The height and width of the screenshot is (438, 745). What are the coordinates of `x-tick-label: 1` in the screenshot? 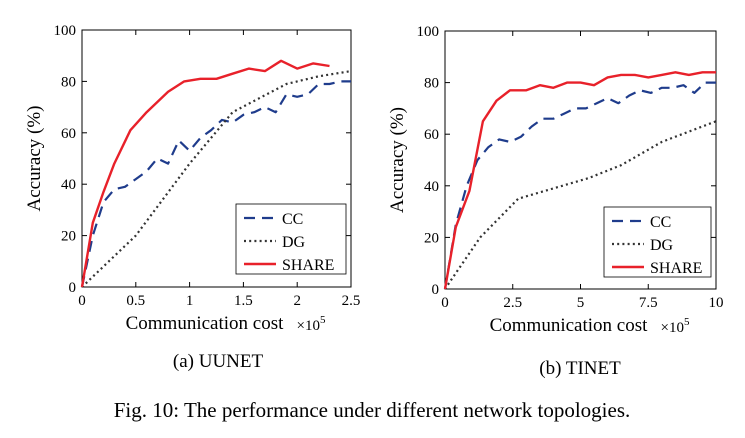 It's located at (190, 301).